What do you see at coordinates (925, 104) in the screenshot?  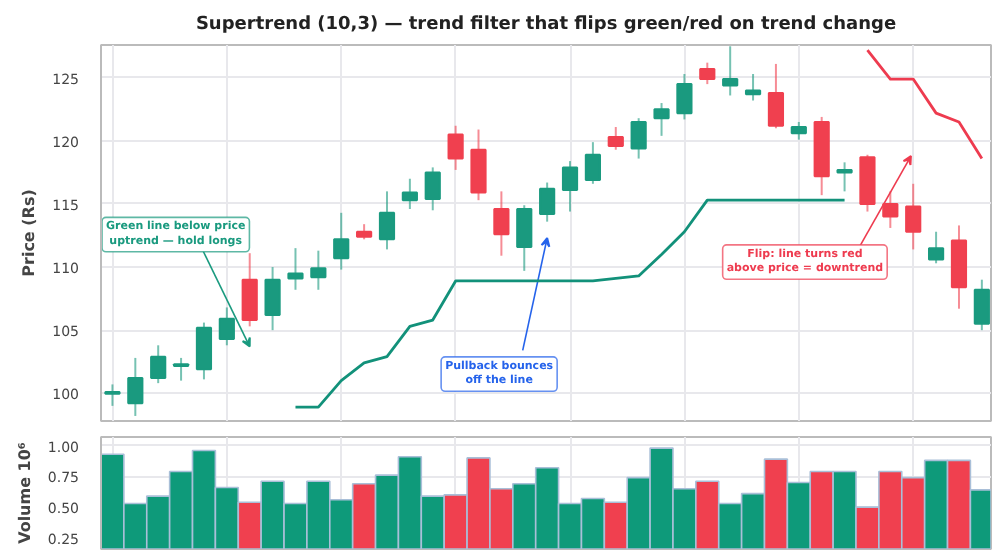 I see `line-series` at bounding box center [925, 104].